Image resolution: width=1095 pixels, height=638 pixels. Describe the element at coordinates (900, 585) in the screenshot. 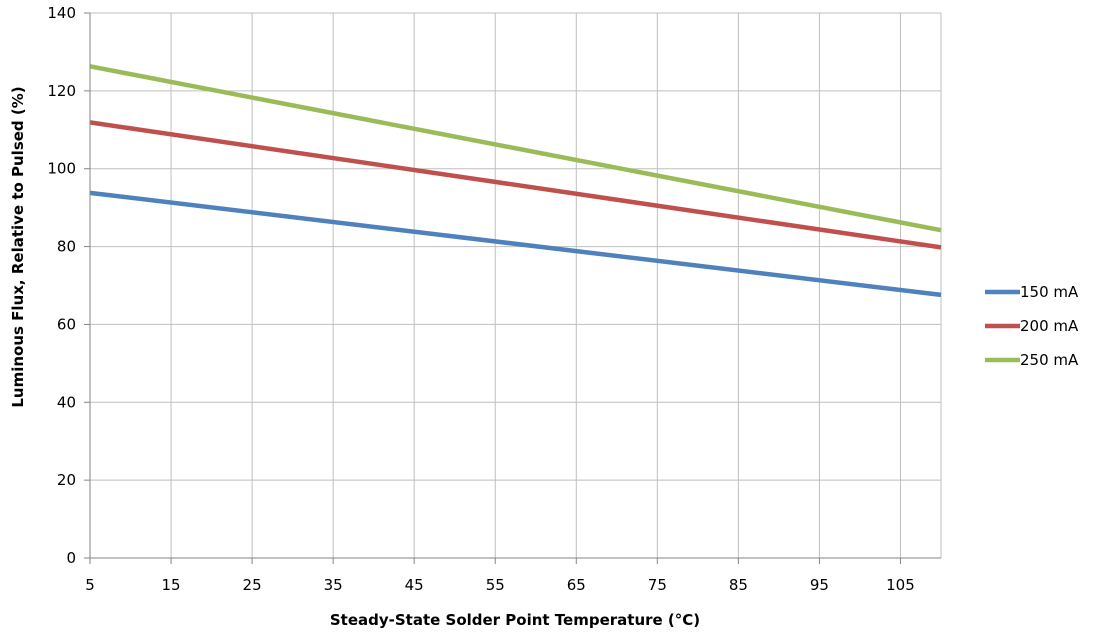

I see `x-tick-label: 105` at that location.